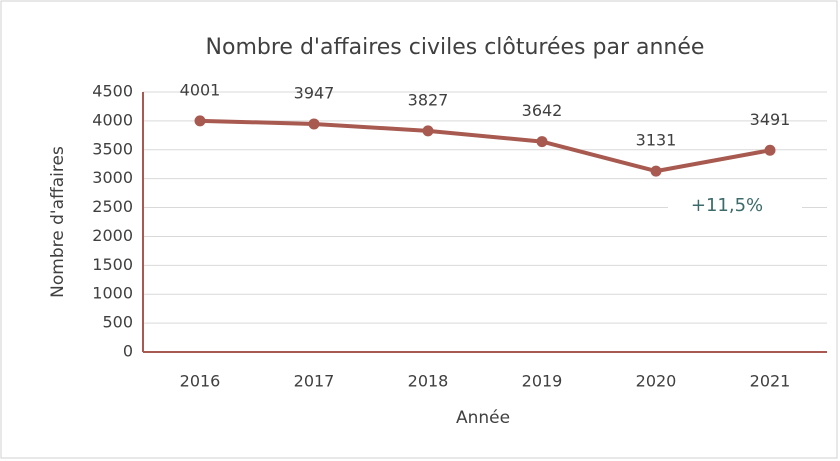 The width and height of the screenshot is (840, 461). What do you see at coordinates (200, 89) in the screenshot?
I see `data-label: 4001` at bounding box center [200, 89].